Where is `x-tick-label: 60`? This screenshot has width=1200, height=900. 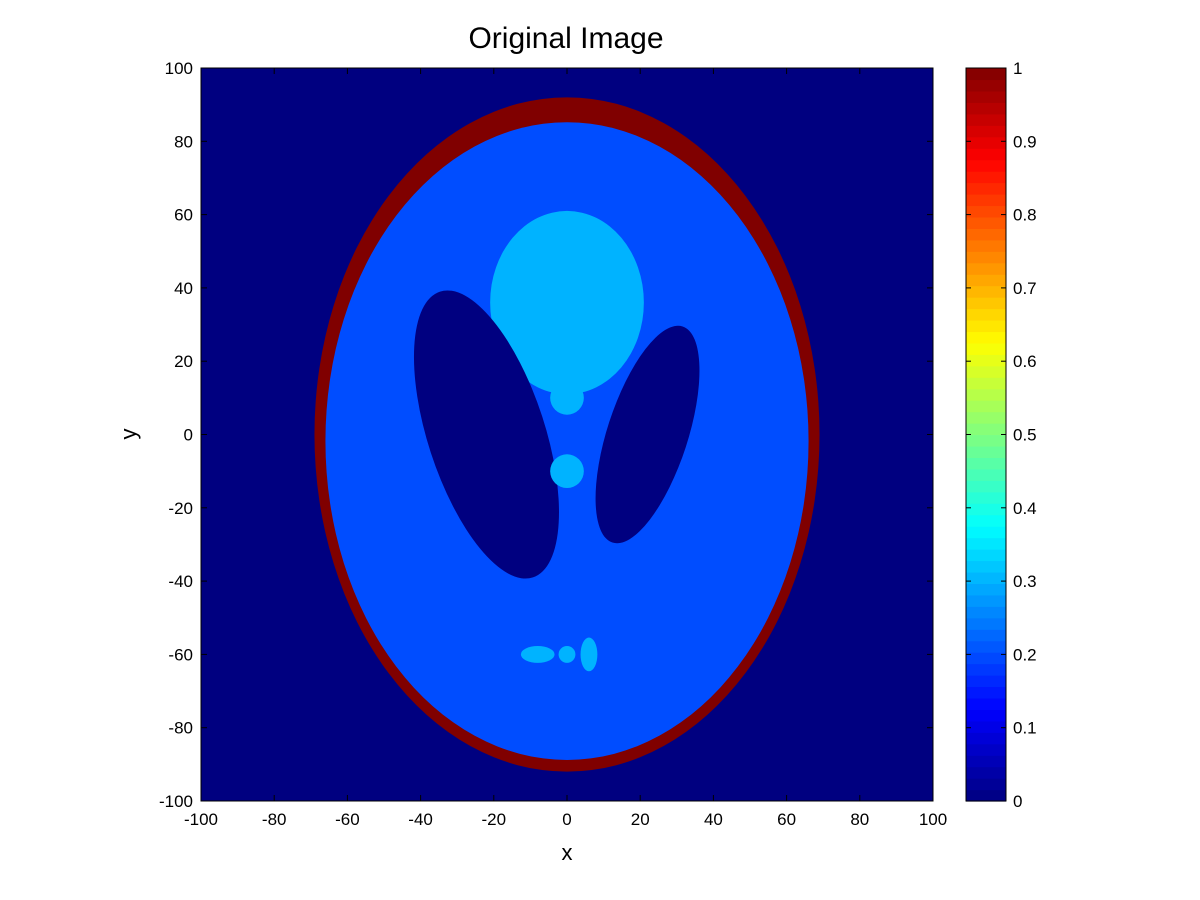 x-tick-label: 60 is located at coordinates (786, 819).